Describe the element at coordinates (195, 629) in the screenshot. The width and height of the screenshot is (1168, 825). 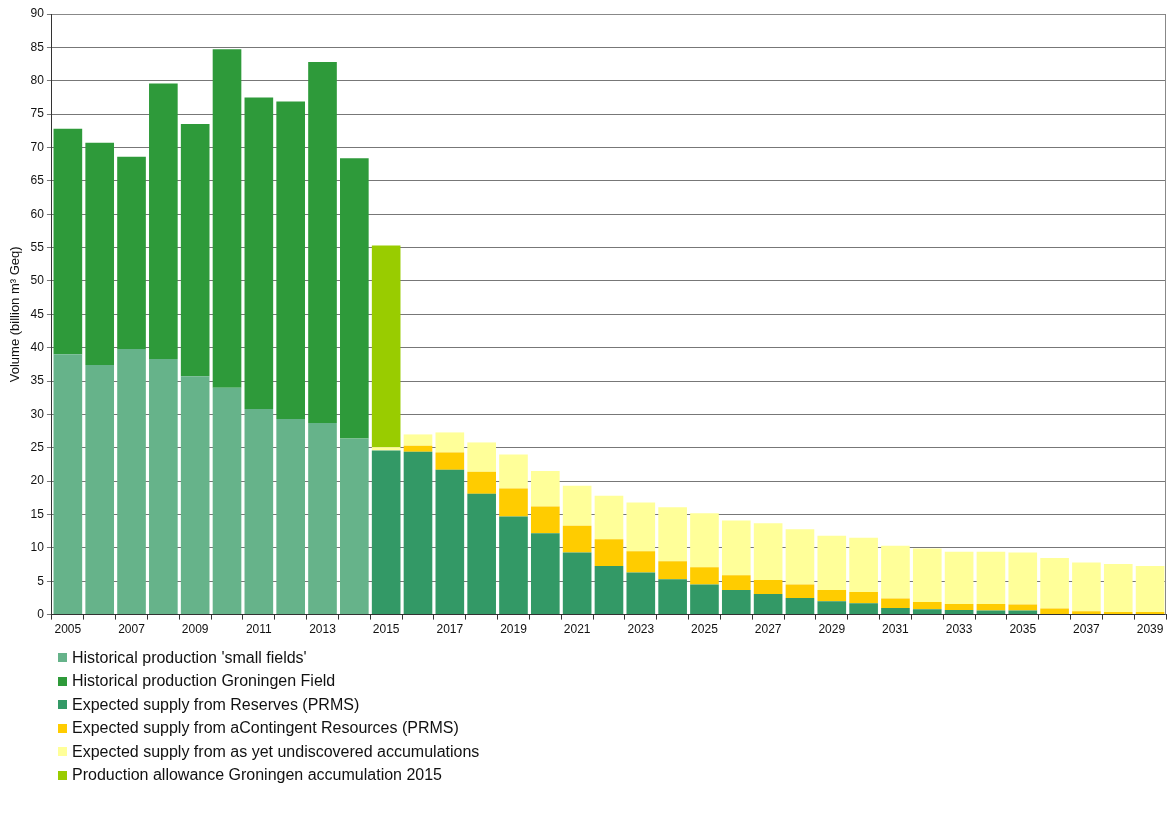
I see `x-tick-label: 2009` at that location.